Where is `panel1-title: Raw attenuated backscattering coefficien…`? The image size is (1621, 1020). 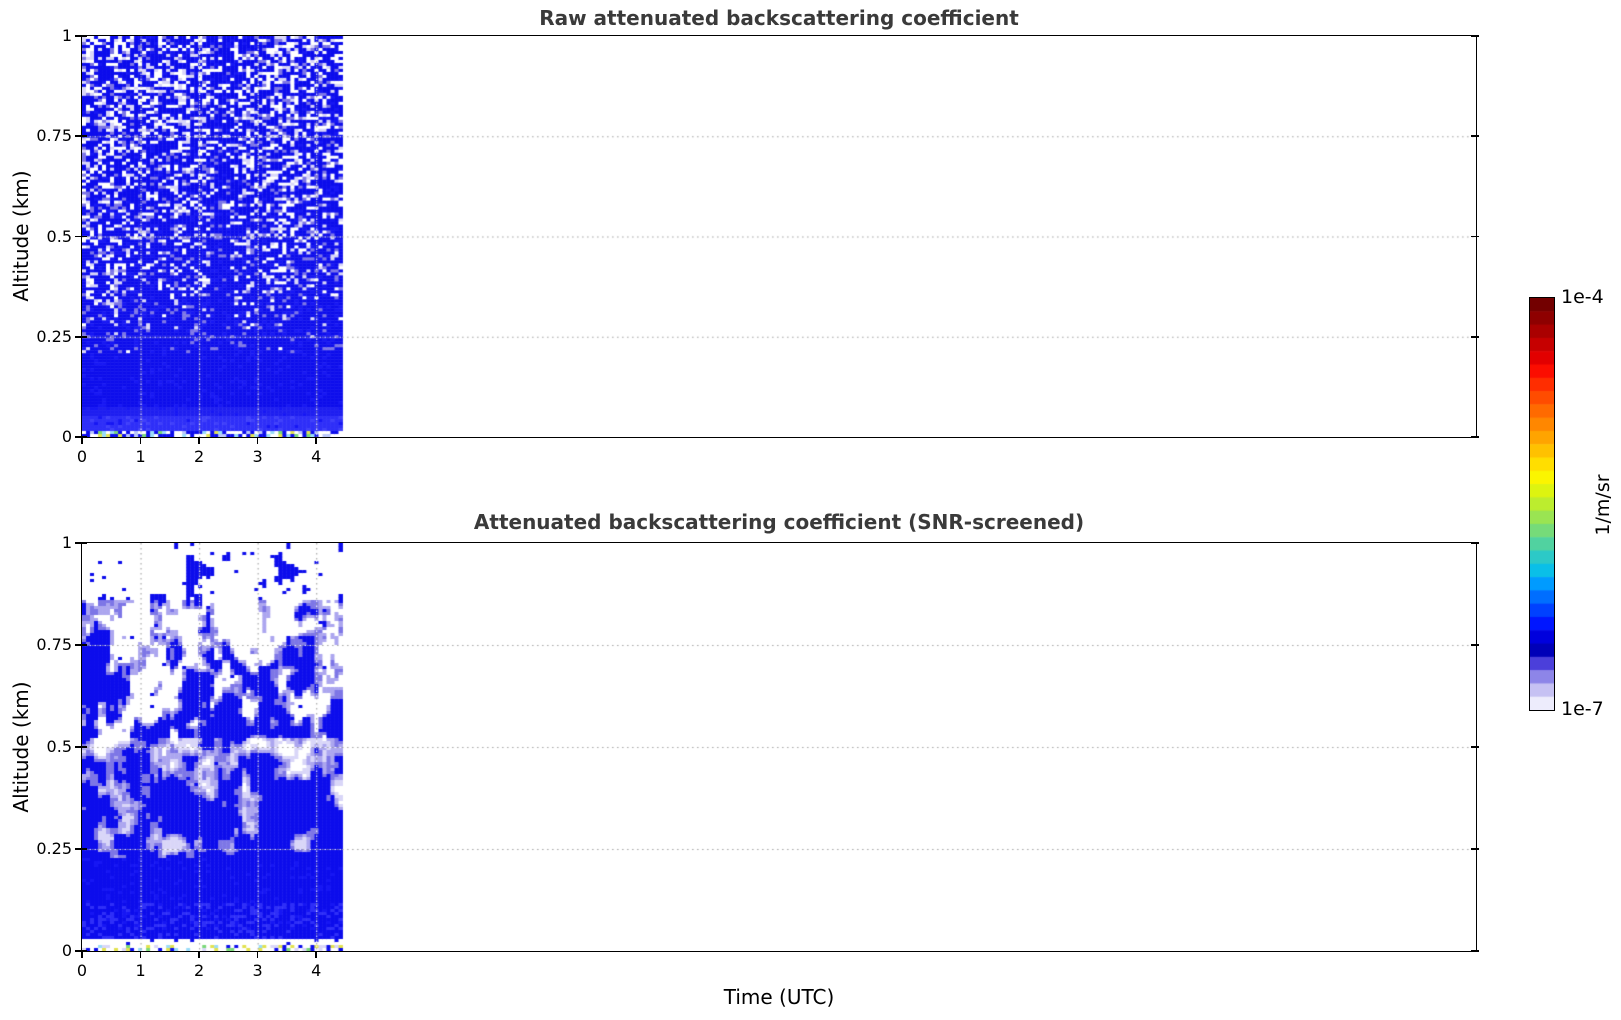
panel1-title: Raw attenuated backscattering coefficien… is located at coordinates (779, 18).